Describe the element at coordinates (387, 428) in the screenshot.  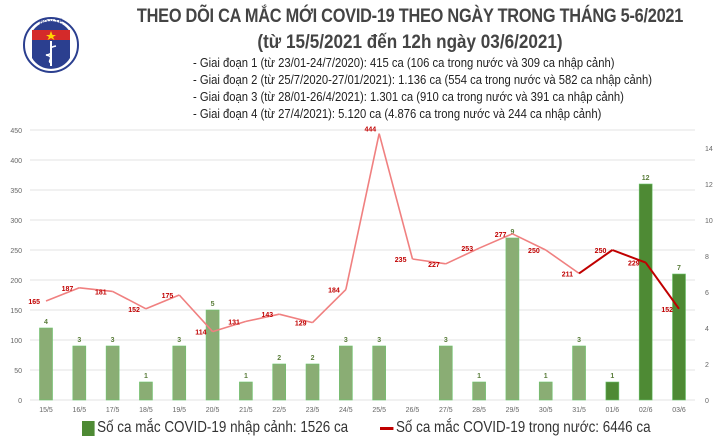
I see `legend-line-swatch` at that location.